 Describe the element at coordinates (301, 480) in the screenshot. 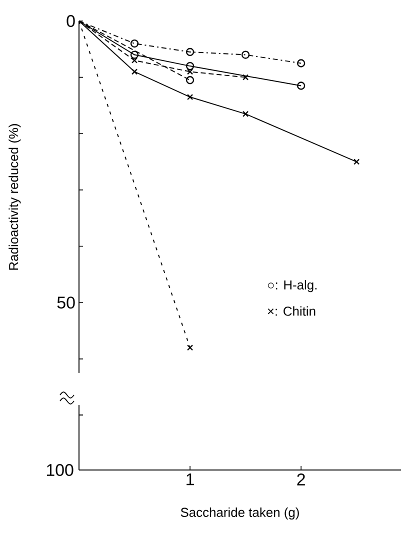

I see `x-tick-label: 2` at that location.